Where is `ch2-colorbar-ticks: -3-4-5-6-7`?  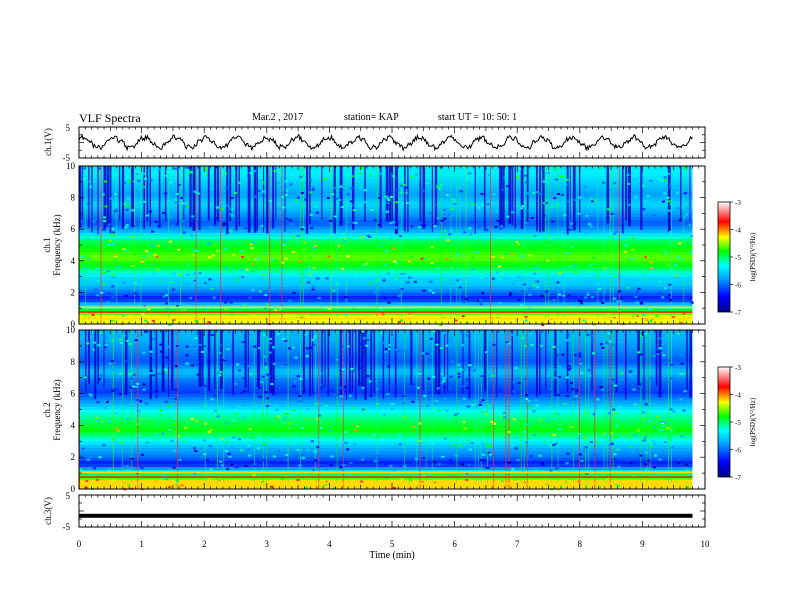
ch2-colorbar-ticks: -3-4-5-6-7 is located at coordinates (735, 423).